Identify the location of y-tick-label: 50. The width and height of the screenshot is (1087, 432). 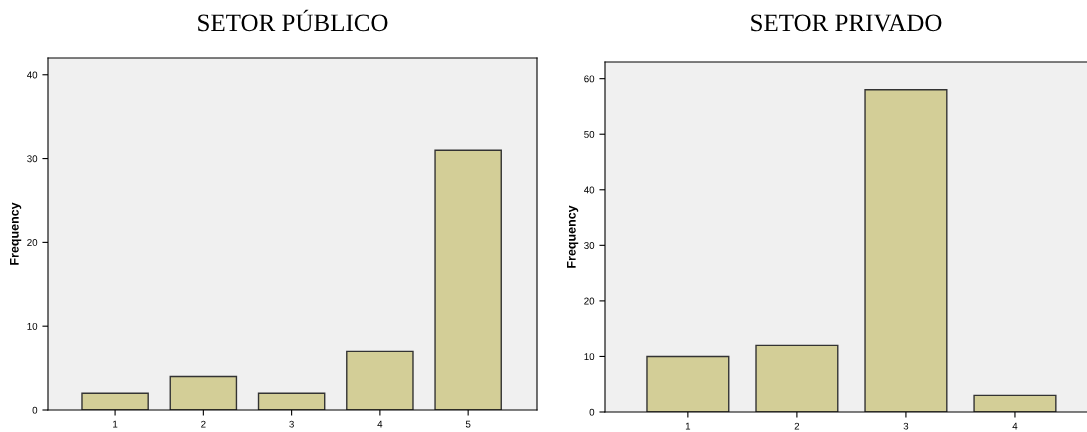
(589, 134).